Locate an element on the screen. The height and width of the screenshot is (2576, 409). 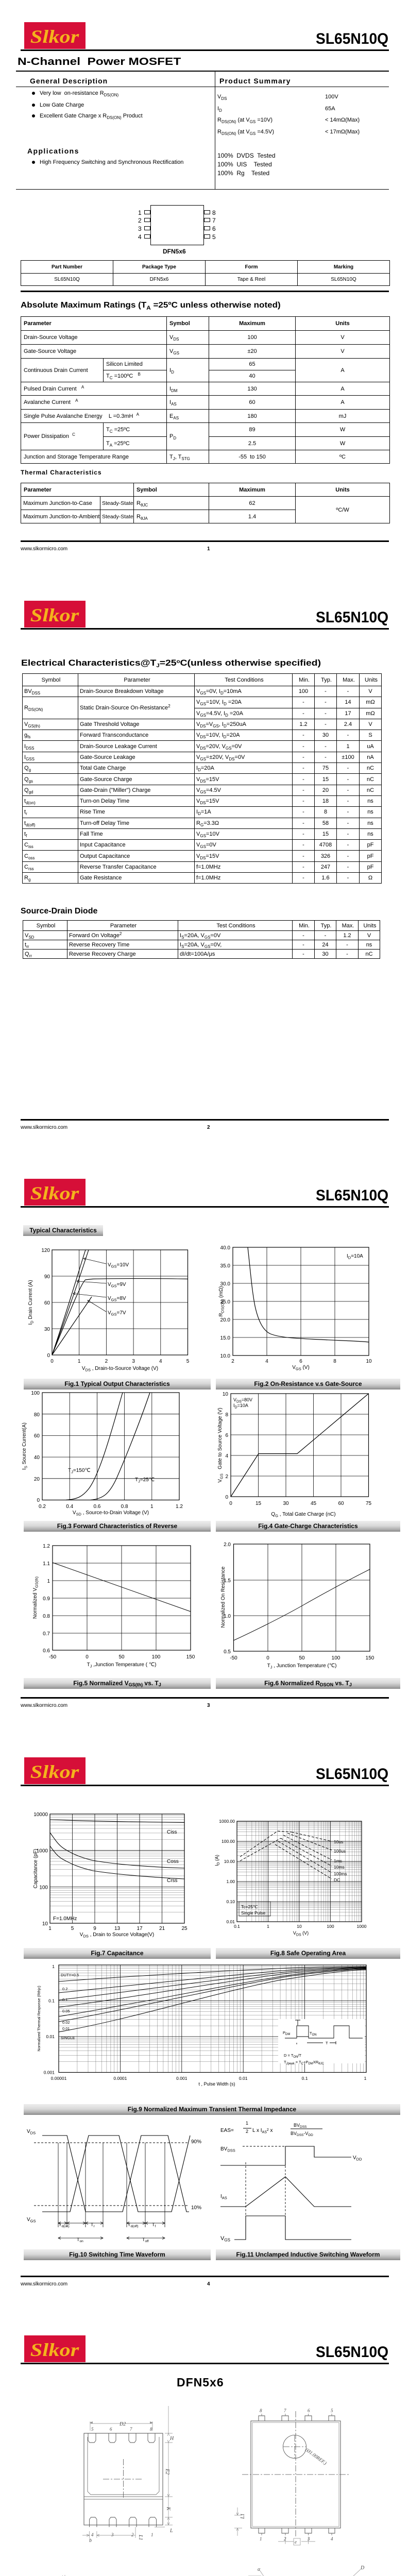
svg-text: 1.0 is located at coordinates (227, 1616).